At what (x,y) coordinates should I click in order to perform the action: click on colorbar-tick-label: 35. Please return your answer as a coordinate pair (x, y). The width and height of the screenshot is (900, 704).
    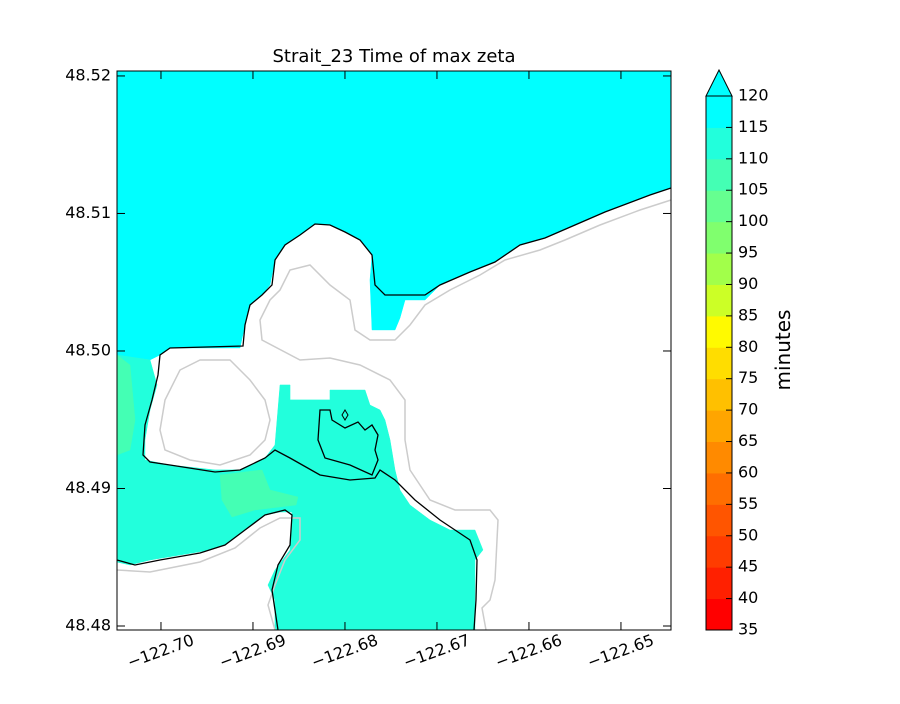
    Looking at the image, I should click on (748, 629).